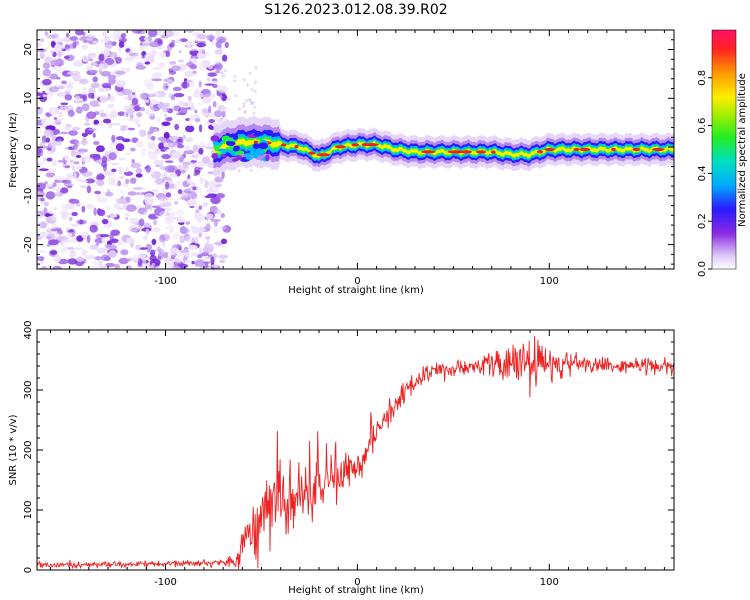 Image resolution: width=750 pixels, height=600 pixels. What do you see at coordinates (724, 149) in the screenshot?
I see `colorbar-gradient` at bounding box center [724, 149].